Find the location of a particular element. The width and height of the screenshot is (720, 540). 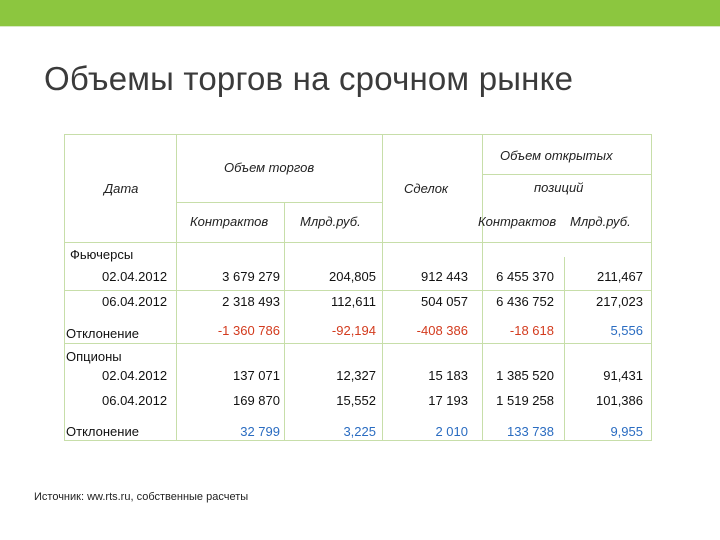

header-contracts: Контрактов is located at coordinates (229, 221).